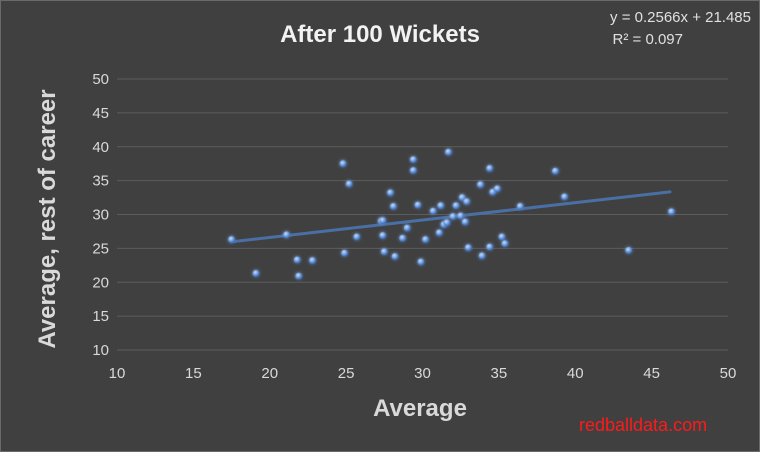  Describe the element at coordinates (380, 34) in the screenshot. I see `chart-title: After 100 Wickets` at that location.